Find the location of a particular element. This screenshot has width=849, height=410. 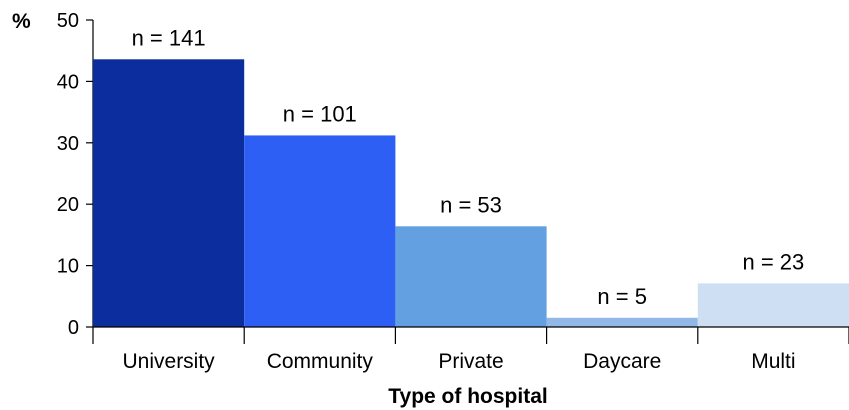

bar-community is located at coordinates (320, 231).